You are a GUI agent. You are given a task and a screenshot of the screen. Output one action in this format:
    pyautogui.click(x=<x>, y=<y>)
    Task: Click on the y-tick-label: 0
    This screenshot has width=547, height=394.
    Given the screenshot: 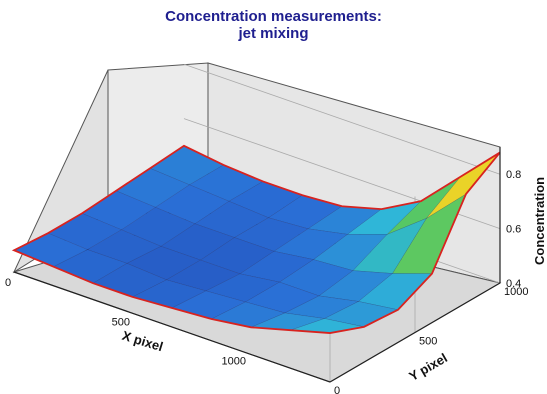 What is the action you would take?
    pyautogui.click(x=337, y=389)
    